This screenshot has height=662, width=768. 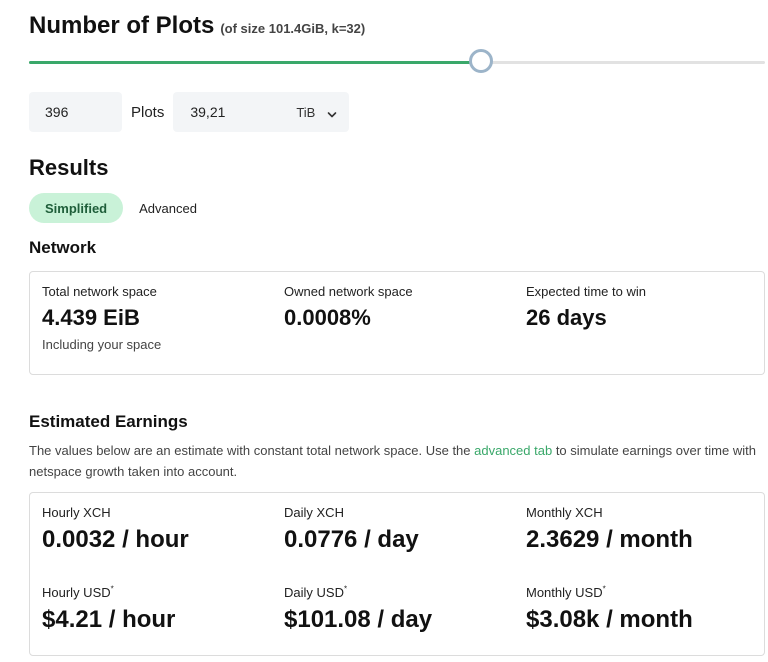 What do you see at coordinates (76, 208) in the screenshot?
I see `tab-simplified: Simplified` at bounding box center [76, 208].